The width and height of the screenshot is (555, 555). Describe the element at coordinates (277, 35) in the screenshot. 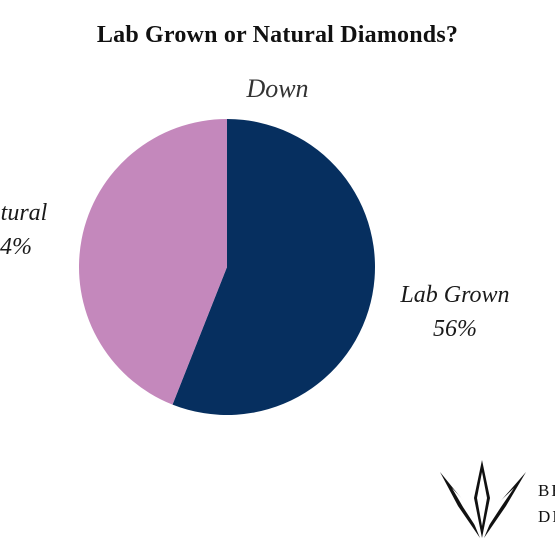

I see `chart-title: Lab Grown or Natural Diamonds?` at that location.